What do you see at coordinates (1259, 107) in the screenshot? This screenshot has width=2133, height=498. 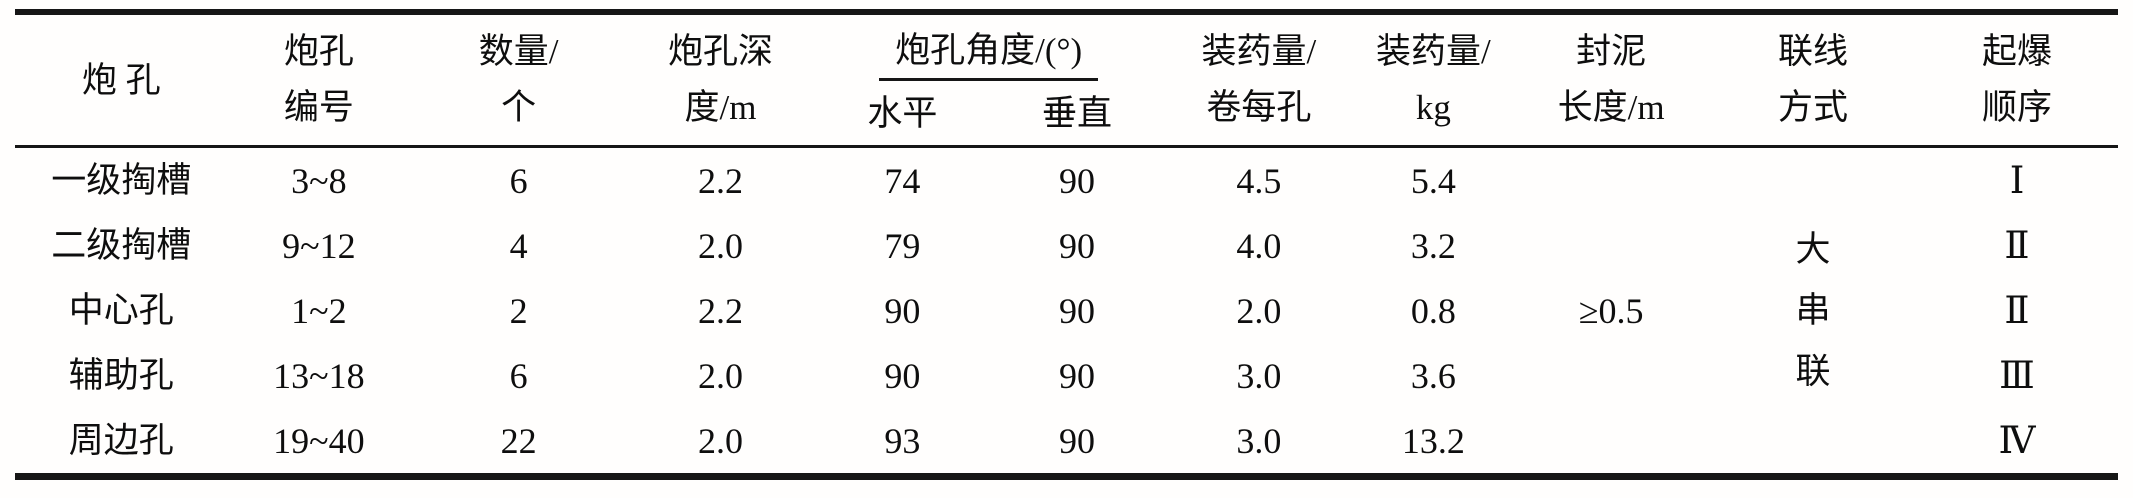 I see `header-charge-rolls-line2: 卷每孔` at bounding box center [1259, 107].